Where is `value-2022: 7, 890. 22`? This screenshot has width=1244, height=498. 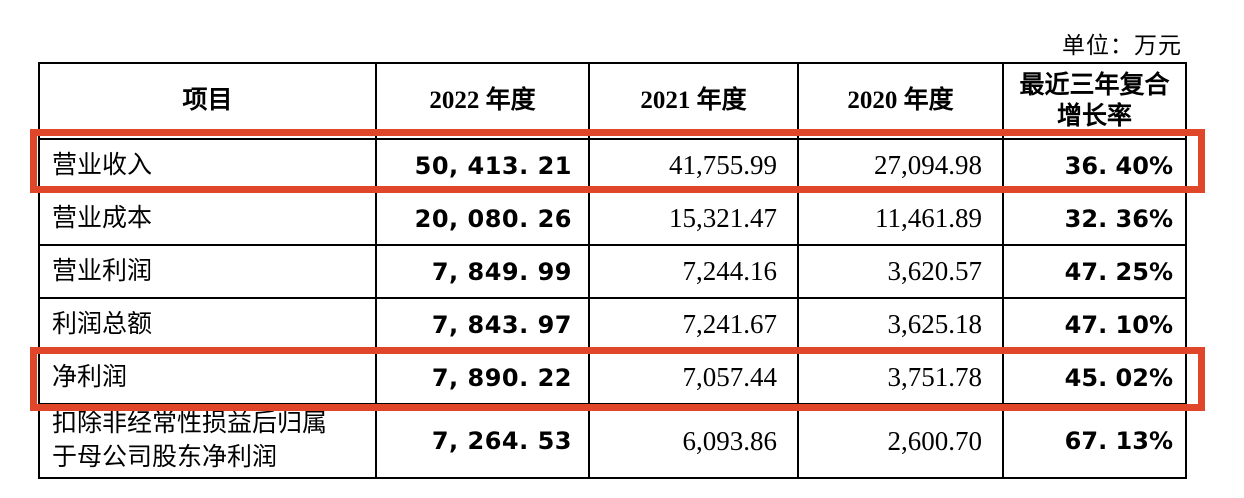 value-2022: 7, 890. 22 is located at coordinates (482, 377).